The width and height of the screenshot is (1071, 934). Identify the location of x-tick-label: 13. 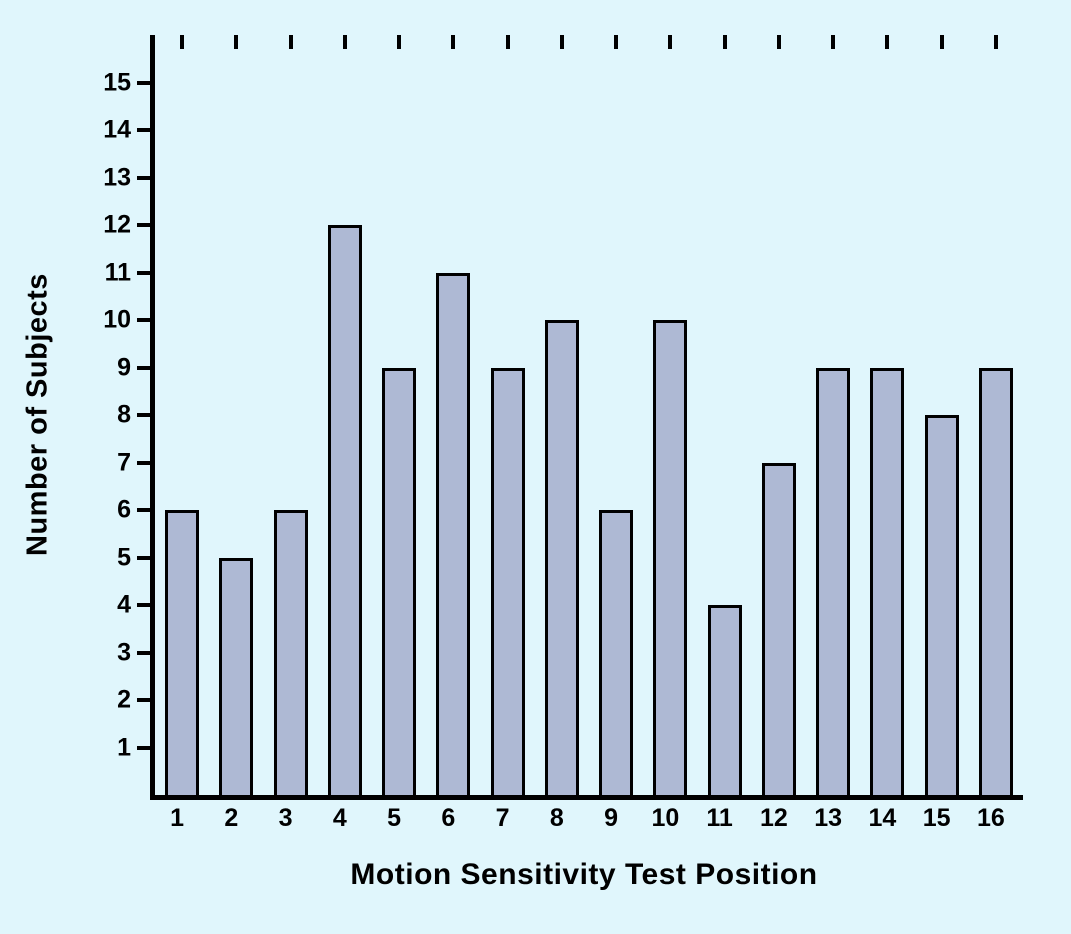
(828, 818).